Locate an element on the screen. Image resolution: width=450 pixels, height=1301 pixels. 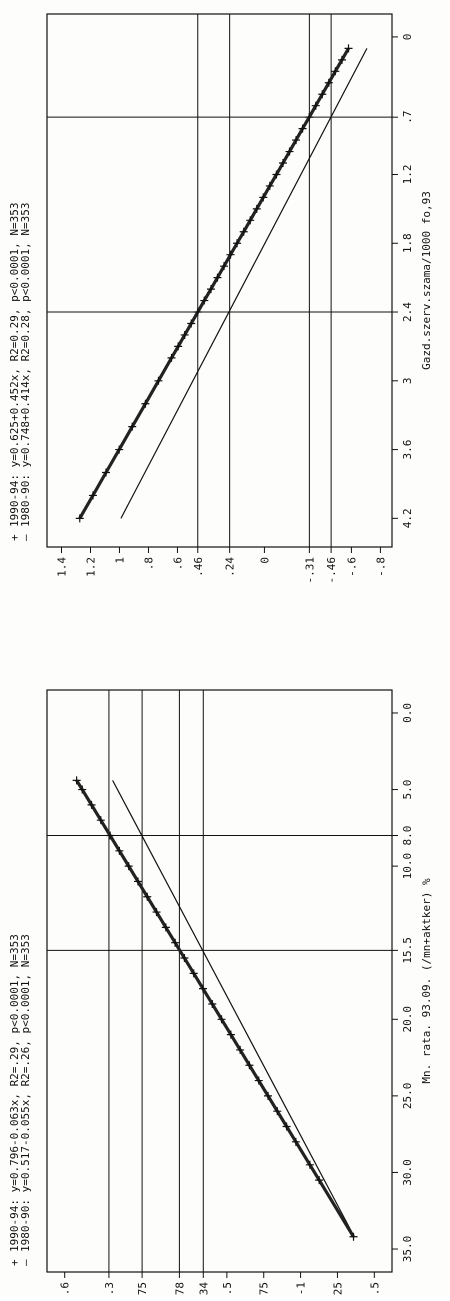
y-tick-label: -.6 is located at coordinates (351, 567).